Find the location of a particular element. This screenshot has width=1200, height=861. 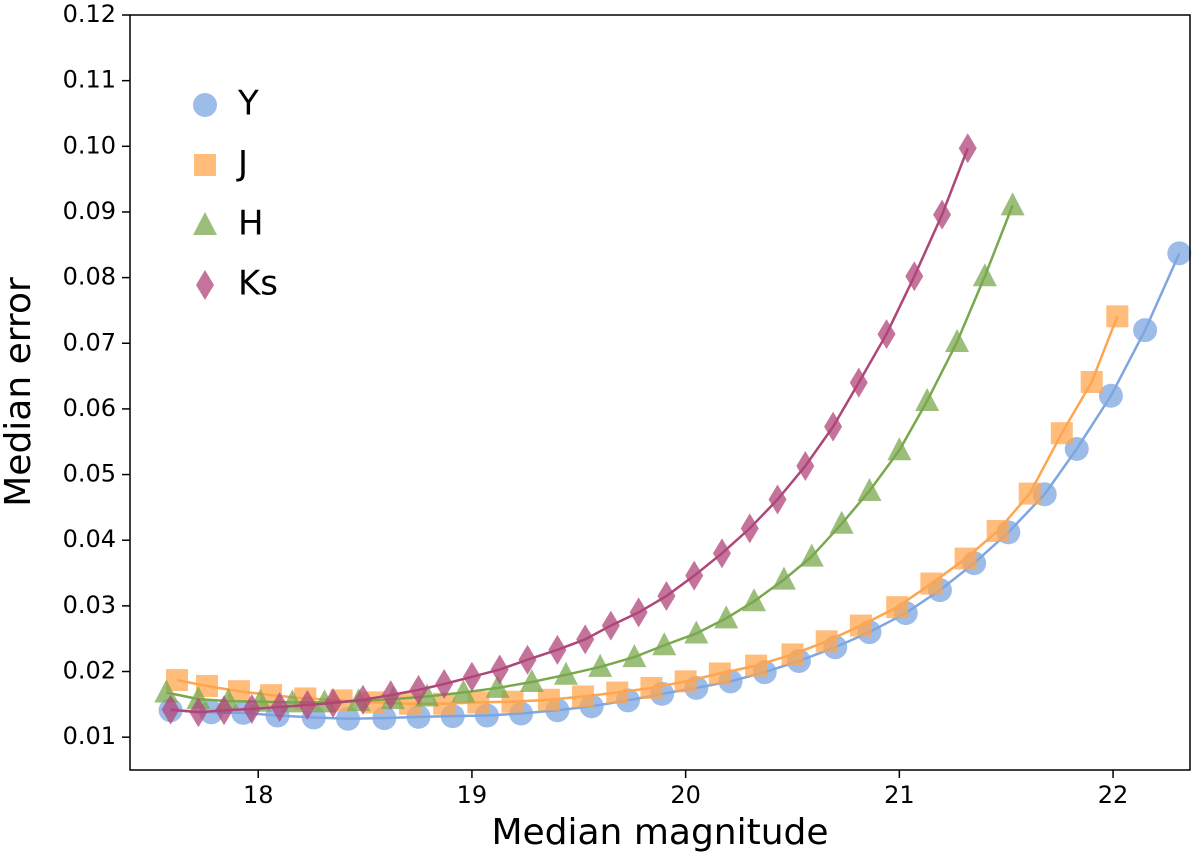

y-tick-label: 0.06 is located at coordinates (89, 408).